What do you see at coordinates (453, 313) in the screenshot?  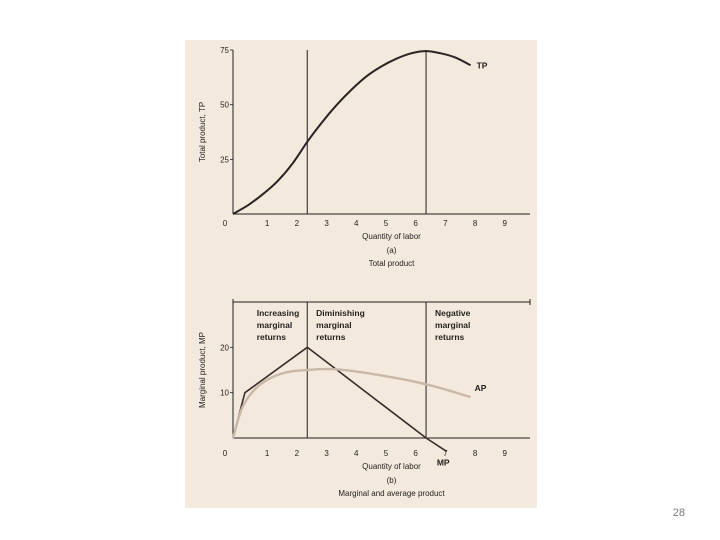 I see `p2-region-3-line-1: Negative` at bounding box center [453, 313].